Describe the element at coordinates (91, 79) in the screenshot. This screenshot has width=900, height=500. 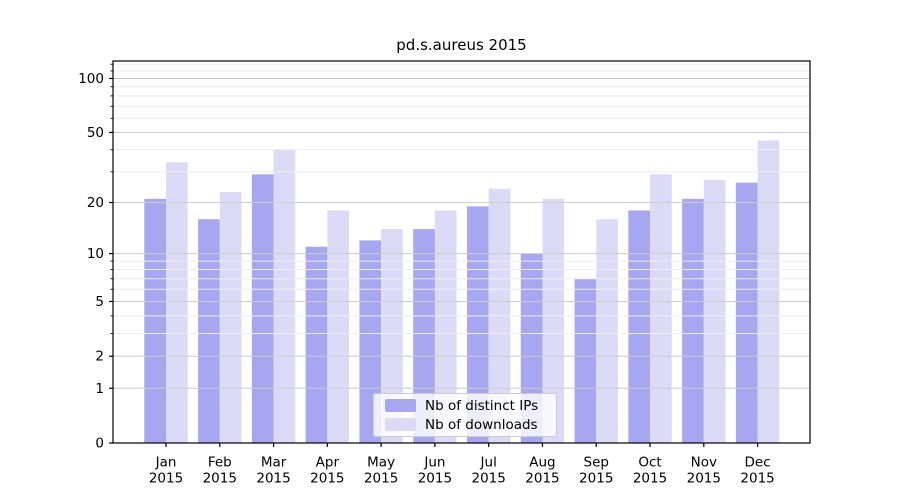
I see `y-tick-label-100: 100` at that location.